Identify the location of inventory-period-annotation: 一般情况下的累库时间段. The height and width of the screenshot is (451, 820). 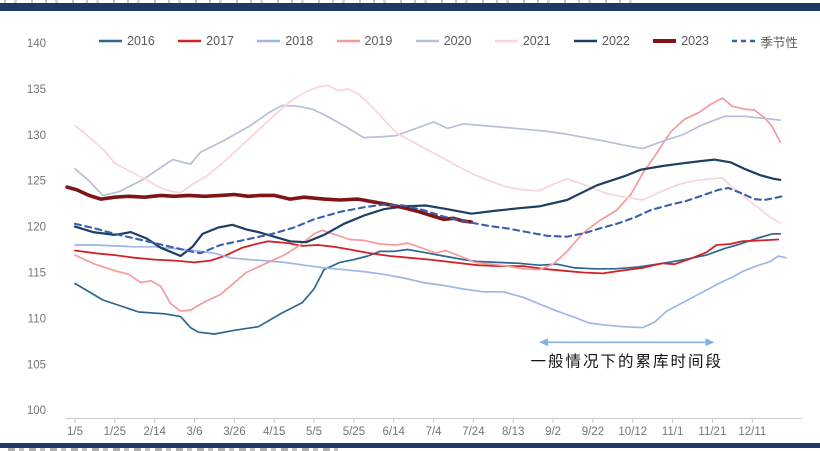
(627, 354).